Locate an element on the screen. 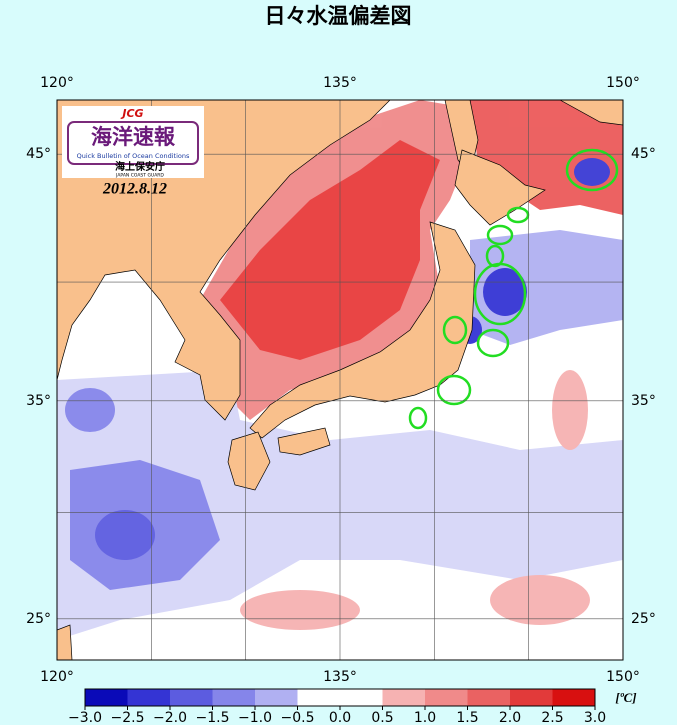  date: 2012.8.12 is located at coordinates (134, 189).